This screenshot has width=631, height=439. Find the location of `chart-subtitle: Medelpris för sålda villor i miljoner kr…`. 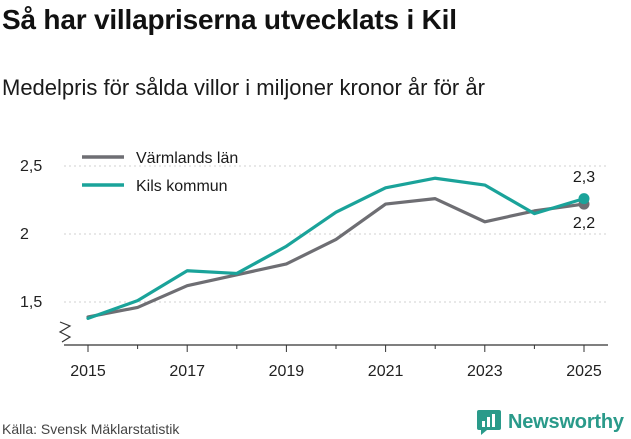

chart-subtitle: Medelpris för sålda villor i miljoner kr… is located at coordinates (243, 87).